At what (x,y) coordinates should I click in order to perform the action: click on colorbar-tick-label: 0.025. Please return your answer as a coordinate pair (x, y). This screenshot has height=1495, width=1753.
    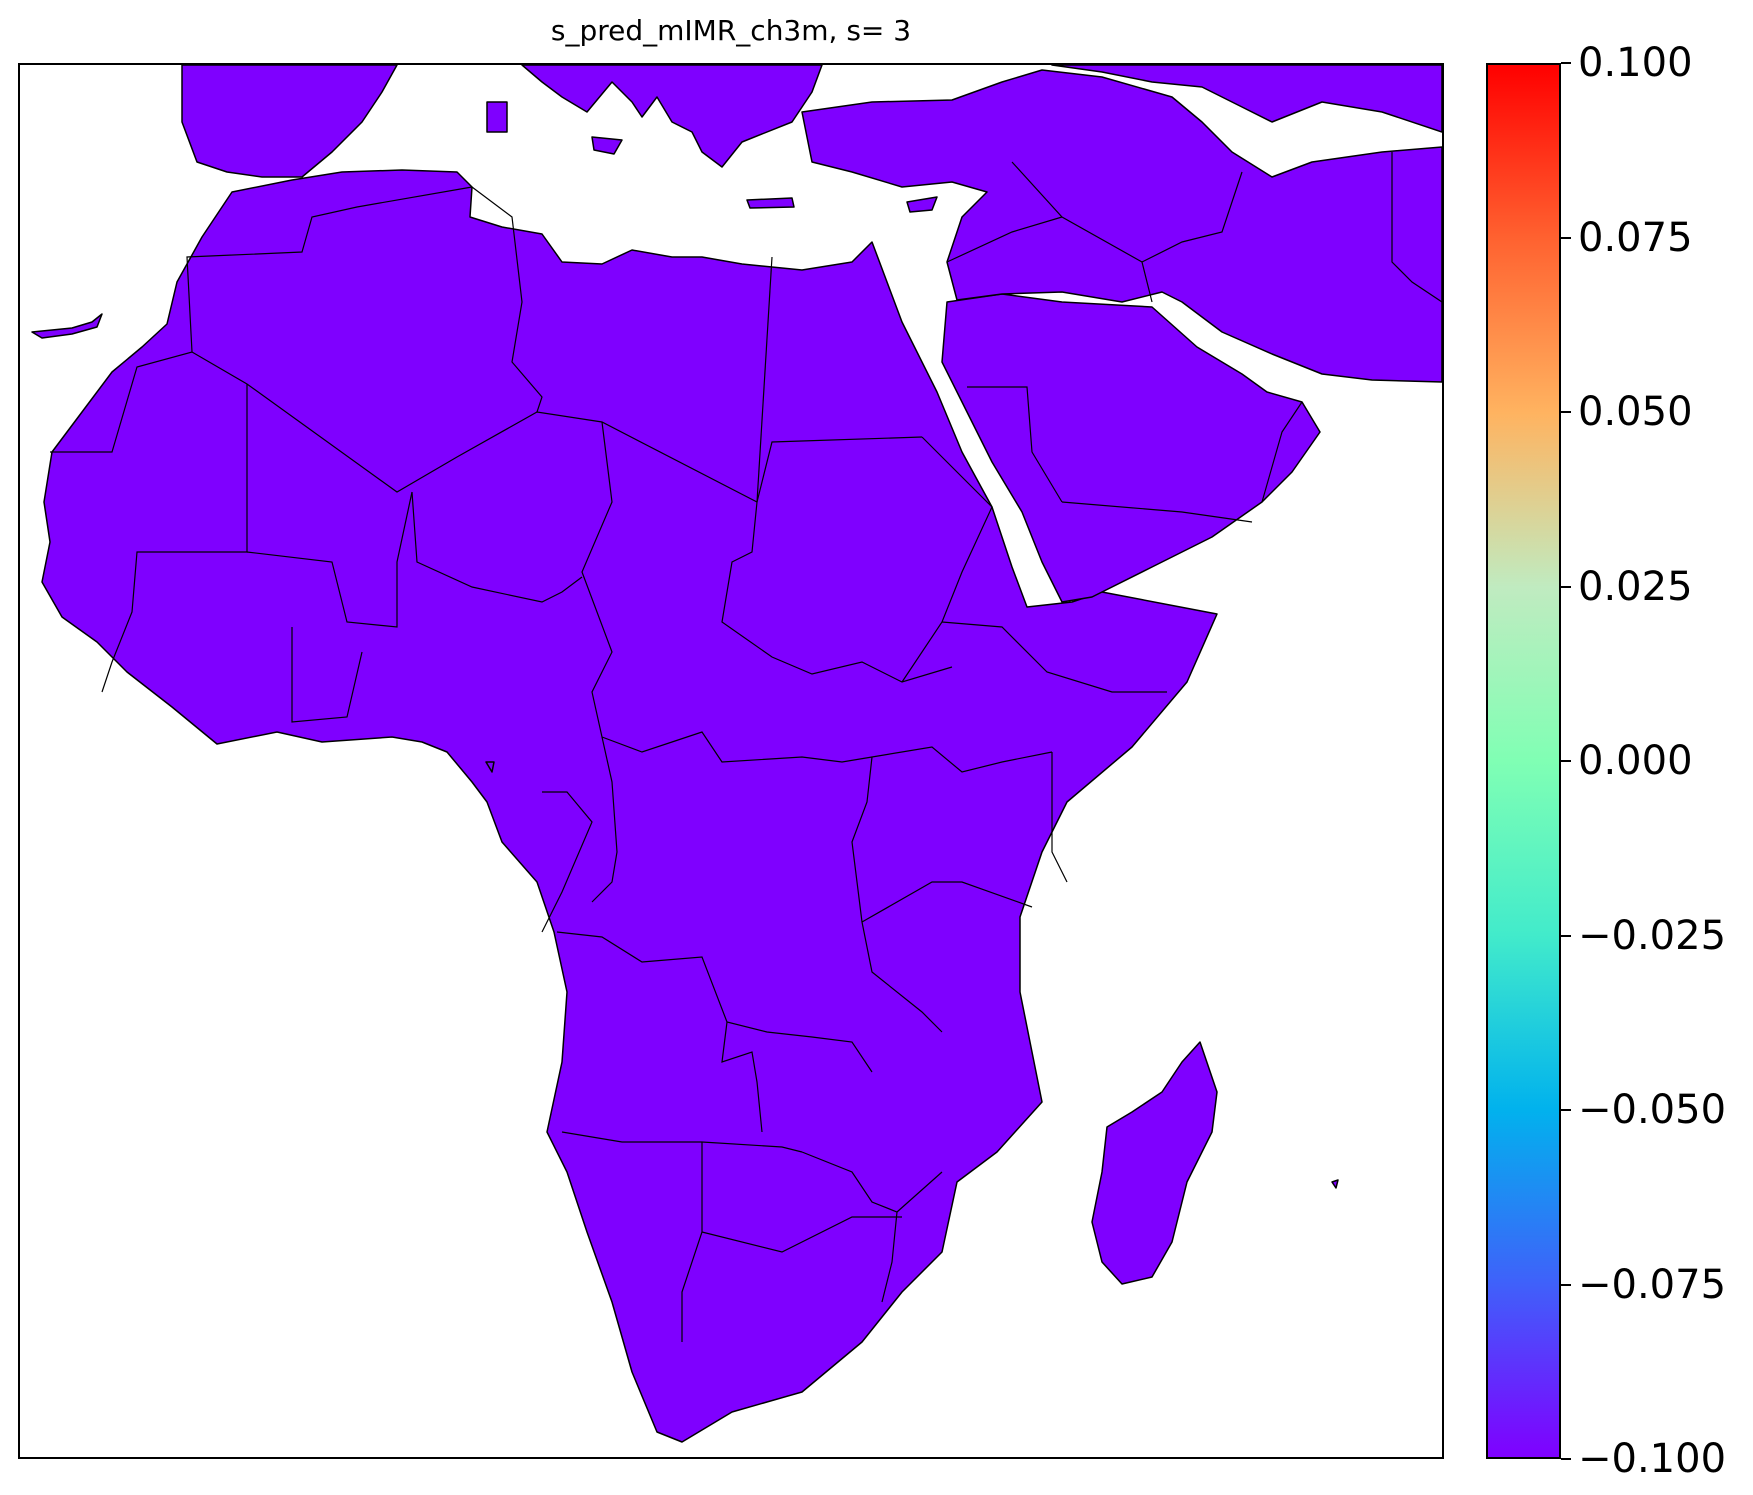
    Looking at the image, I should click on (1635, 586).